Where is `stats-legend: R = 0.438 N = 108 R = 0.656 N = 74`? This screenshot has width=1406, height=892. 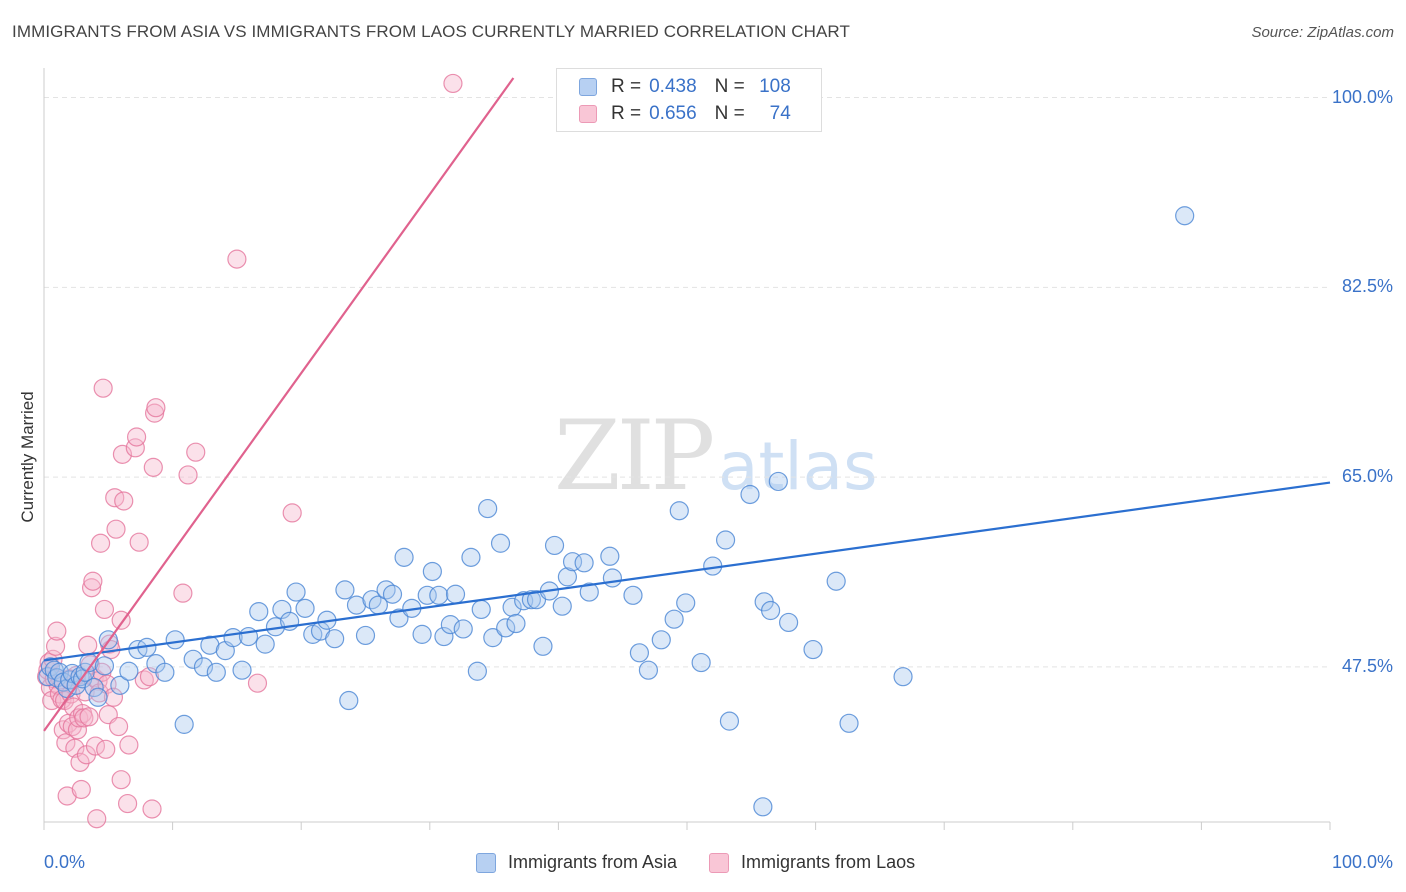
stats-legend: R = 0.438 N = 108 R = 0.656 N = 74 is located at coordinates (689, 100).